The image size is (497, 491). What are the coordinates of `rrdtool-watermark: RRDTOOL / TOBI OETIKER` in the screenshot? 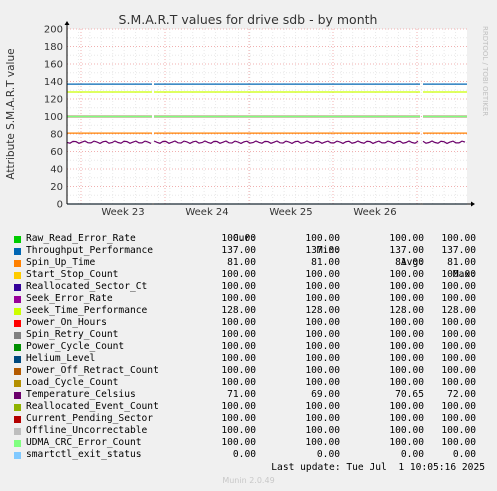 It's located at (485, 71).